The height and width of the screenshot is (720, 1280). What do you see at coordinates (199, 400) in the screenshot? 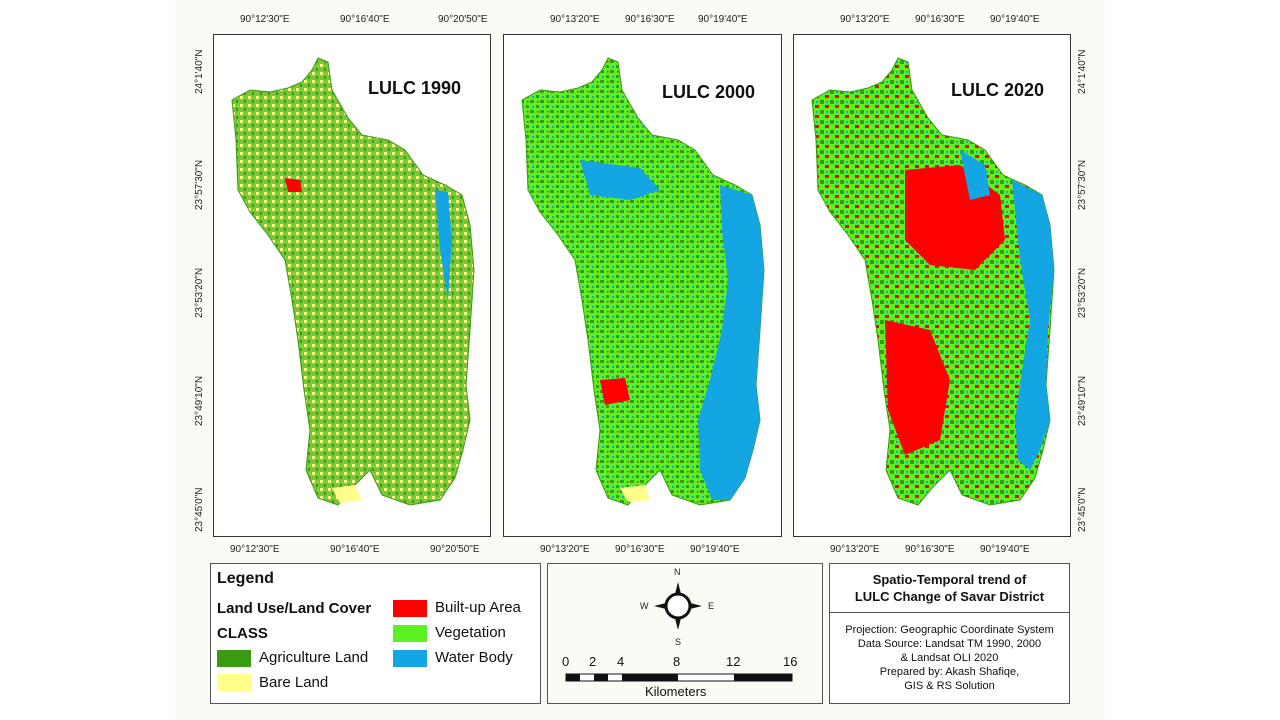
I see `left-tick-4: 23°49'10"N` at bounding box center [199, 400].